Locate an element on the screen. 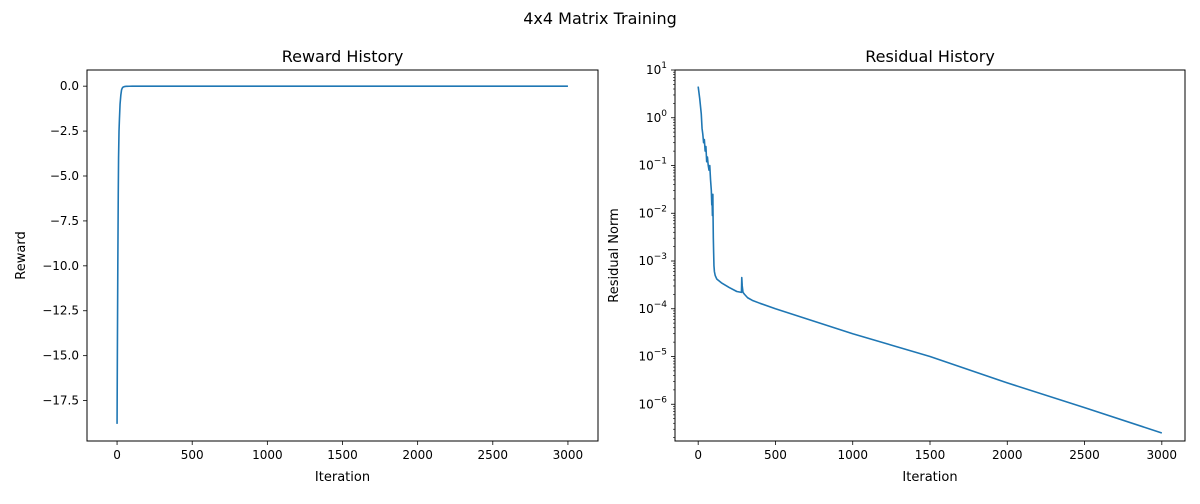  y-tick-label: −7.5 is located at coordinates (64, 221).